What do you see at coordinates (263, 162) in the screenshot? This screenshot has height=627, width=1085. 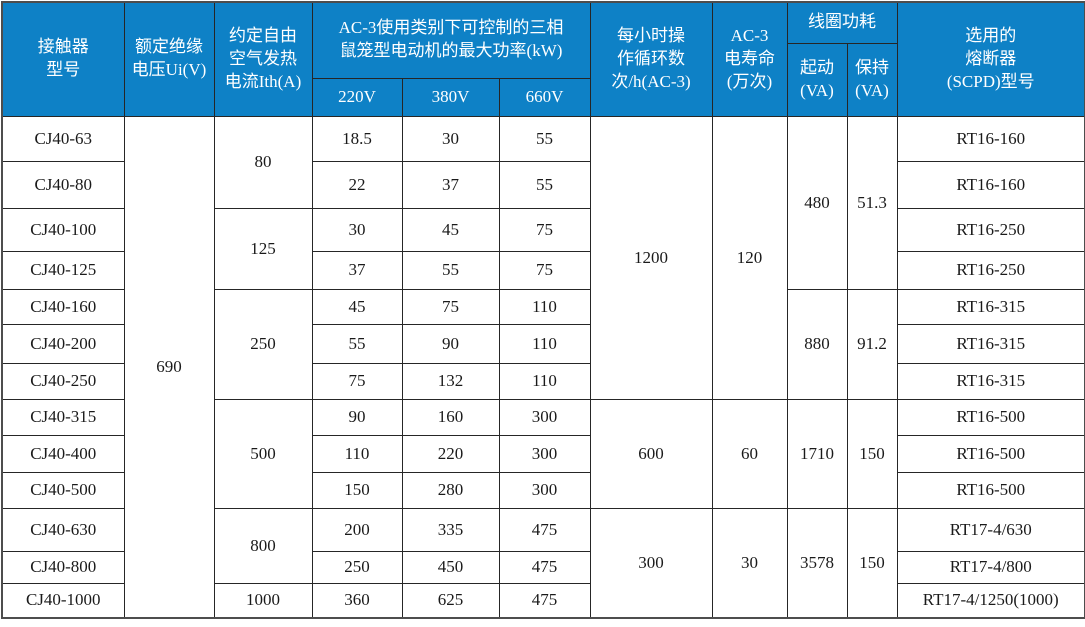 I see `cell-ith: 80` at bounding box center [263, 162].